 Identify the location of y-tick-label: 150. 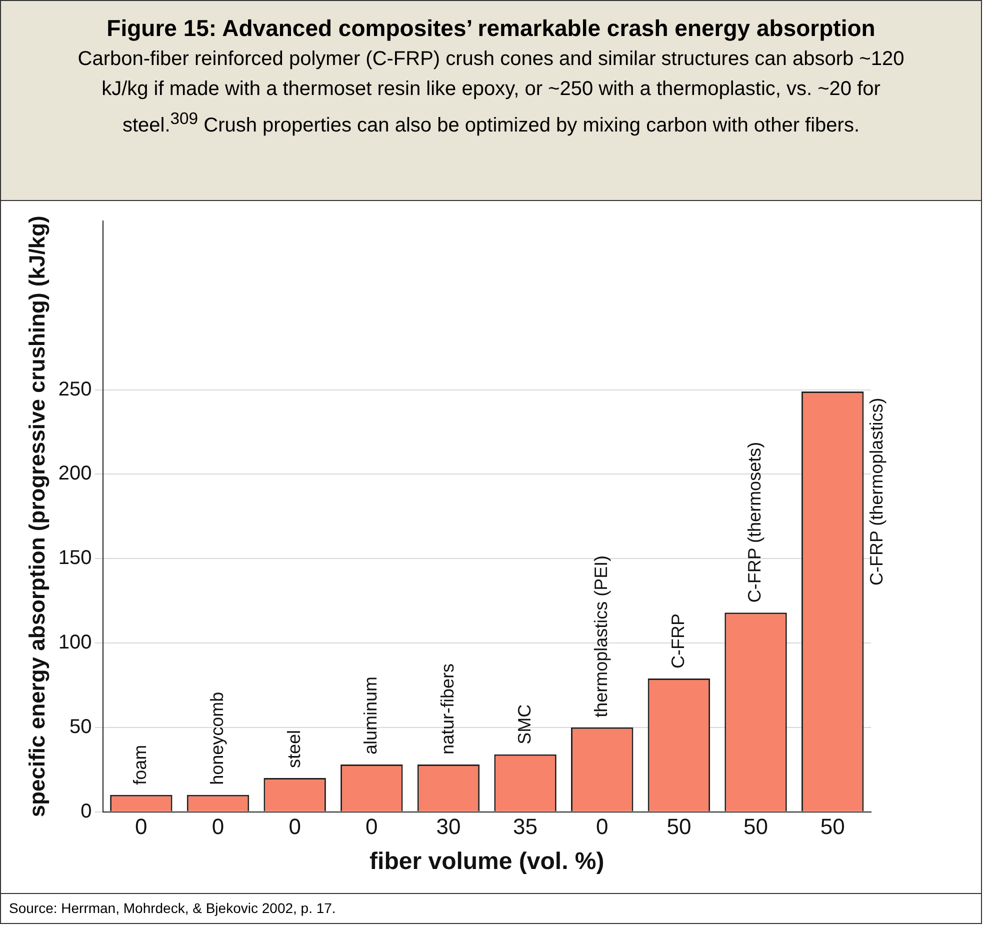
(75, 558).